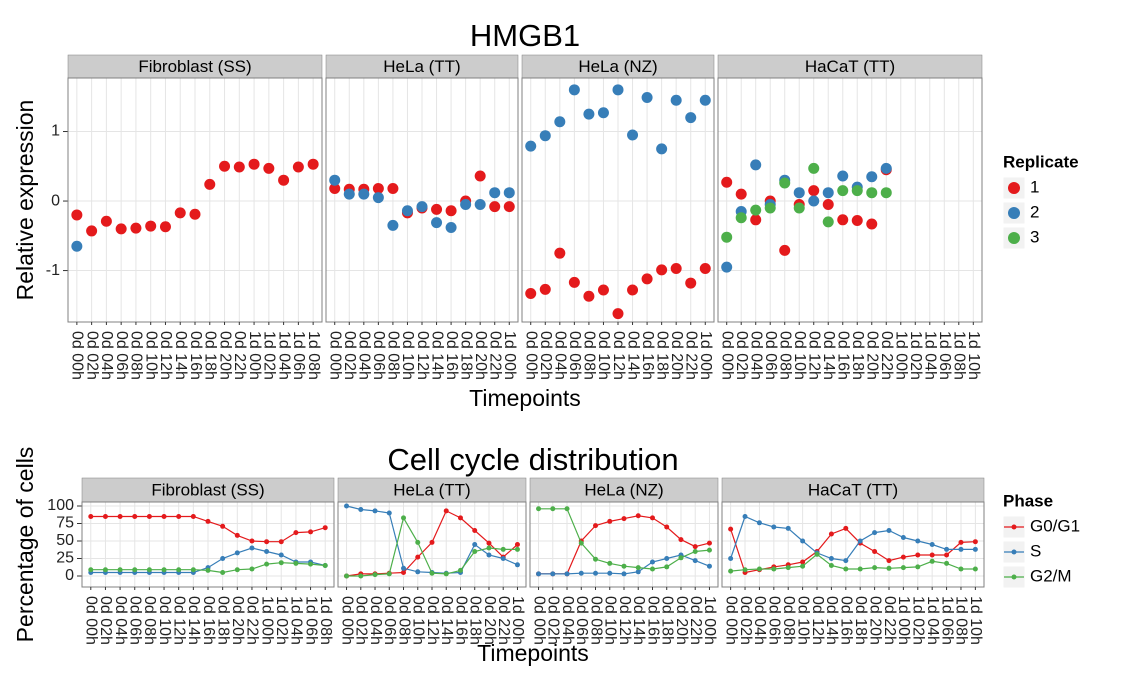 The height and width of the screenshot is (678, 1130). Describe the element at coordinates (853, 490) in the screenshot. I see `strip` at that location.